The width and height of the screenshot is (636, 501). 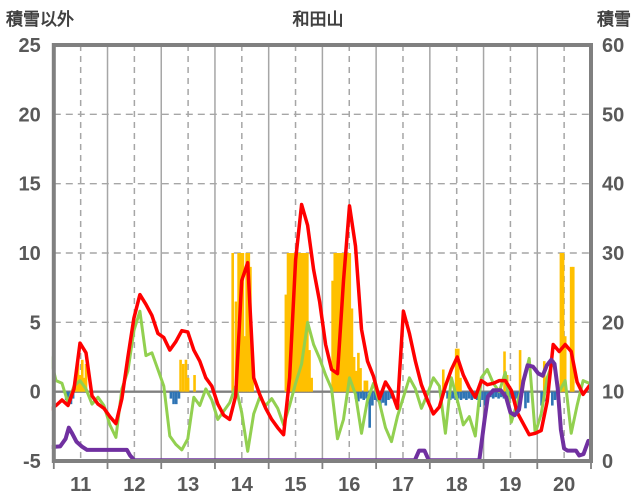 I want to click on right-axis-title: 積雪, so click(x=614, y=19).